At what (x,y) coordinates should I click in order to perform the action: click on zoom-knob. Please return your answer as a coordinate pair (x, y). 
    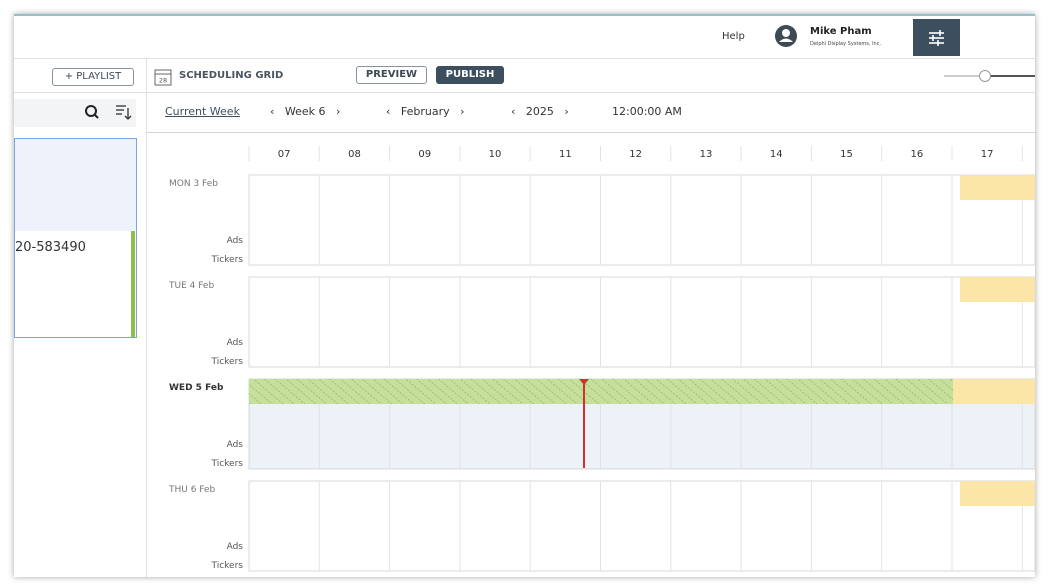
    Looking at the image, I should click on (985, 76).